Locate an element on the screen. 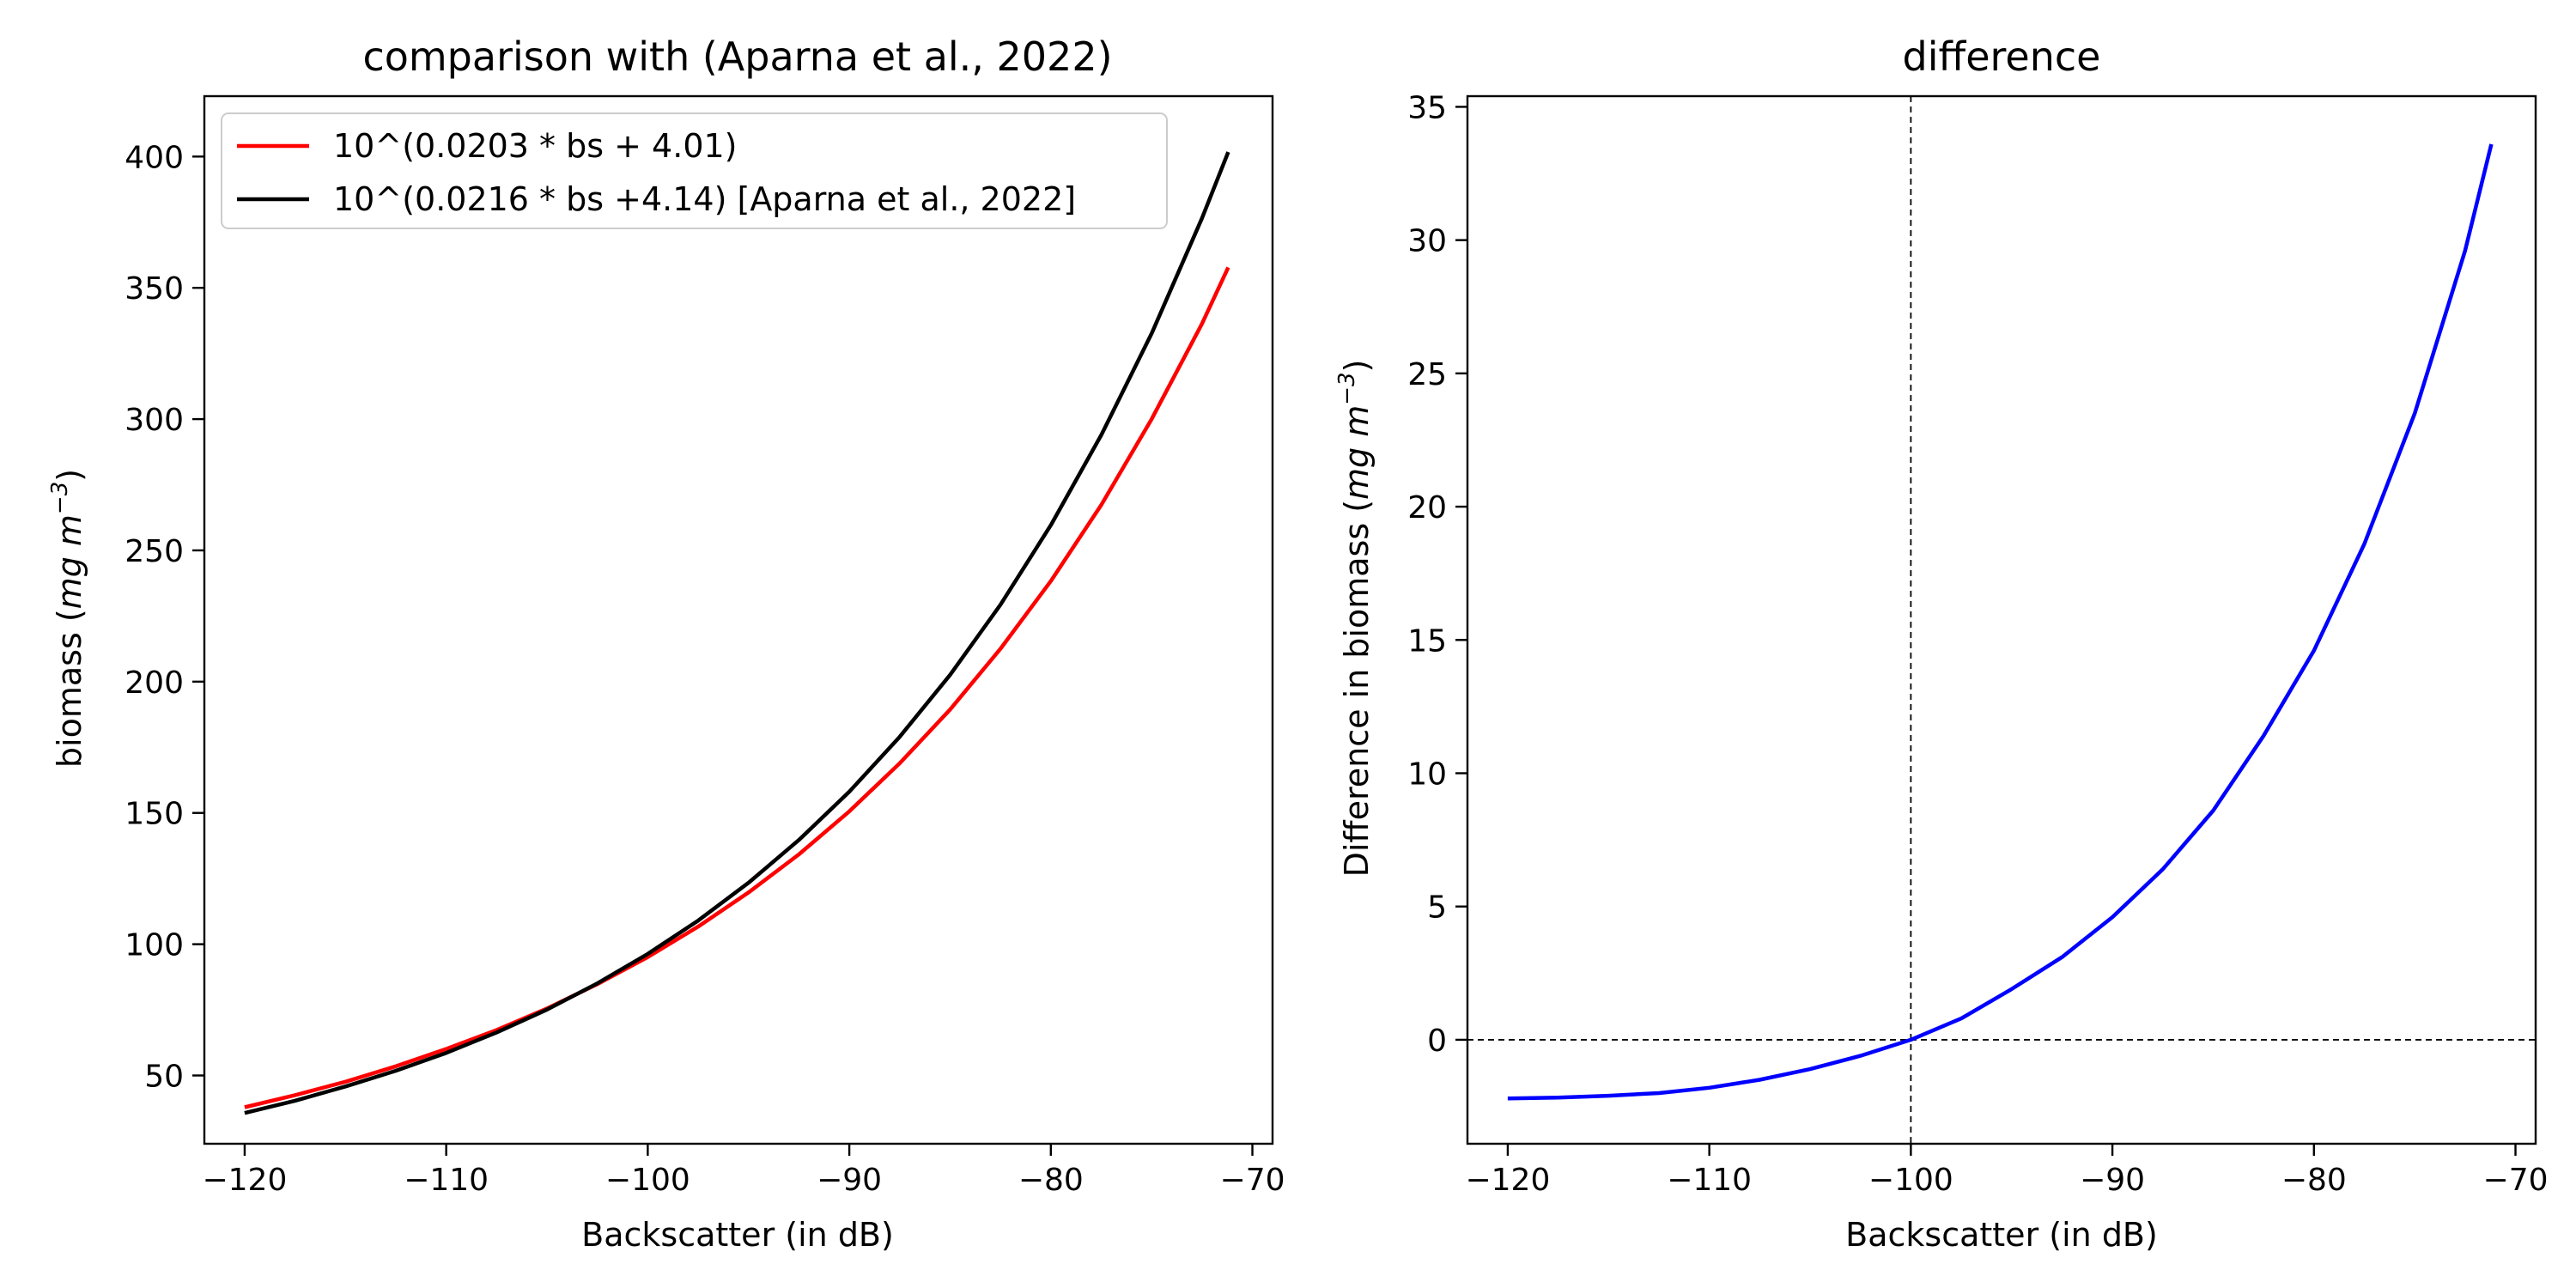  left-x-tick-label: −120 is located at coordinates (244, 1180).